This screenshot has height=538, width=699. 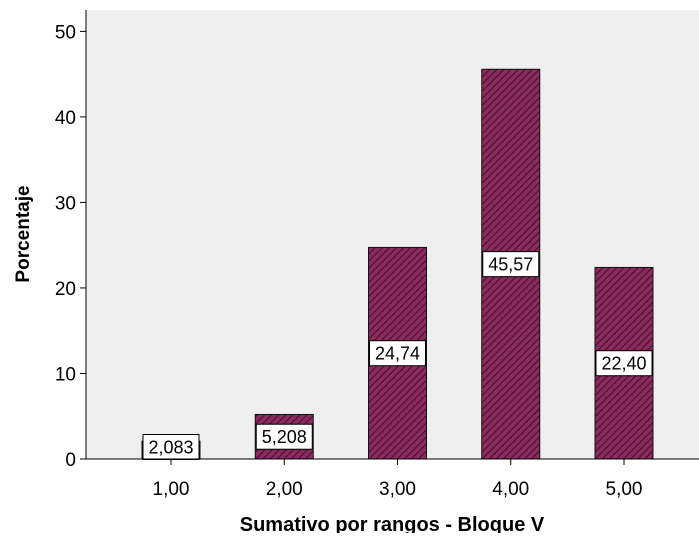 I want to click on y-tick-label: 30, so click(x=65, y=203).